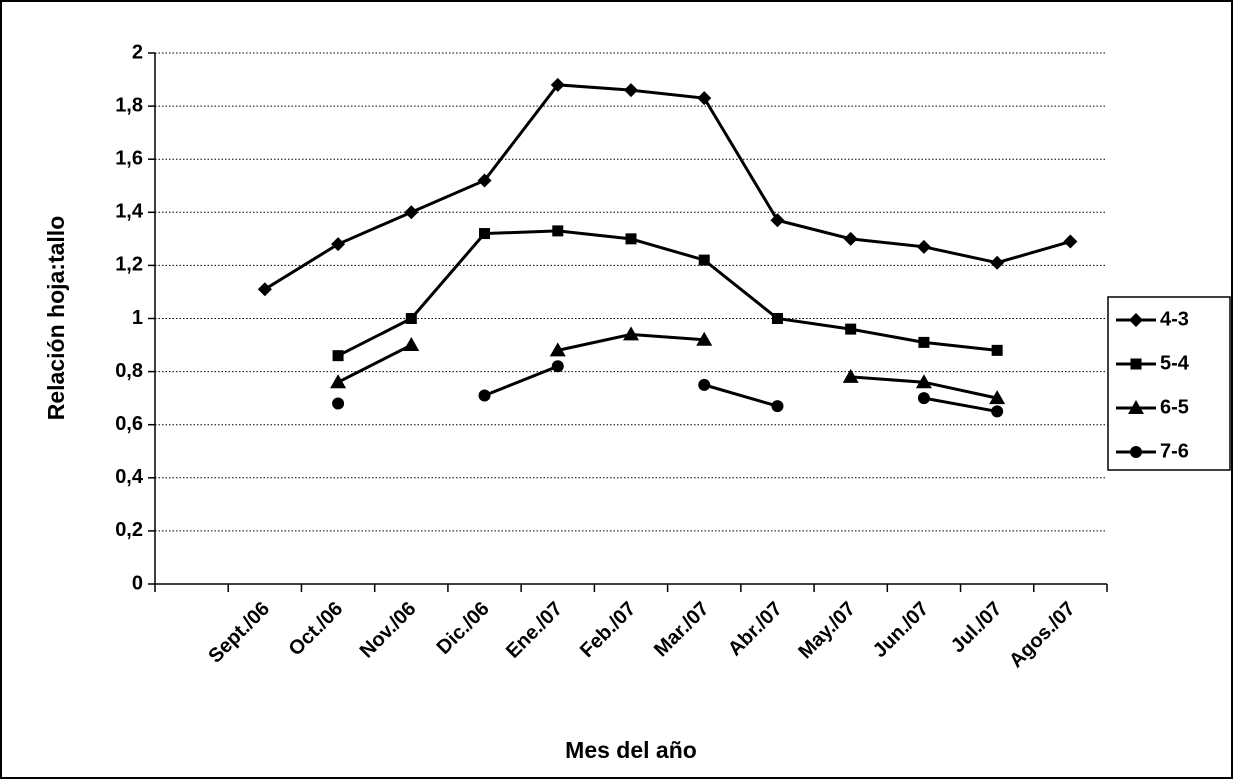 Image resolution: width=1233 pixels, height=779 pixels. I want to click on y-tick-label: 1,8, so click(129, 105).